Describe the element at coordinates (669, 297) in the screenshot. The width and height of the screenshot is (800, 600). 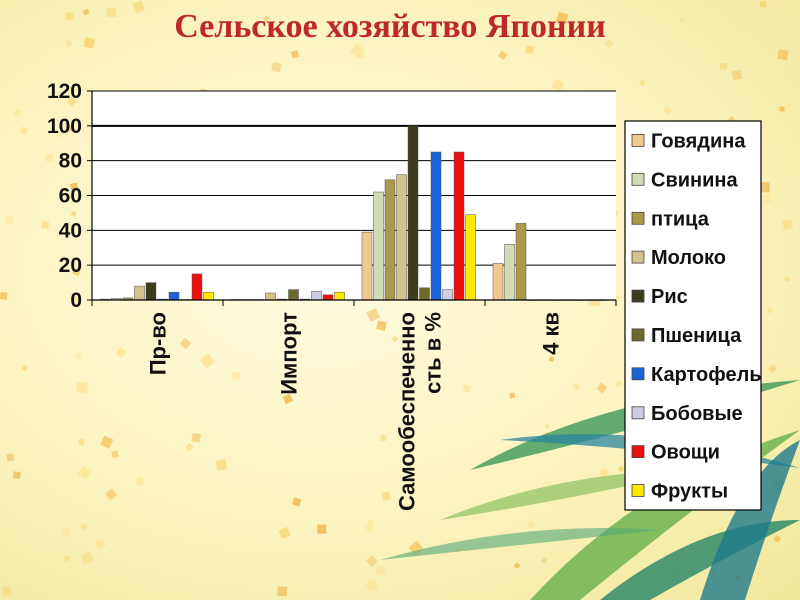
I see `legend-label: Рис` at that location.